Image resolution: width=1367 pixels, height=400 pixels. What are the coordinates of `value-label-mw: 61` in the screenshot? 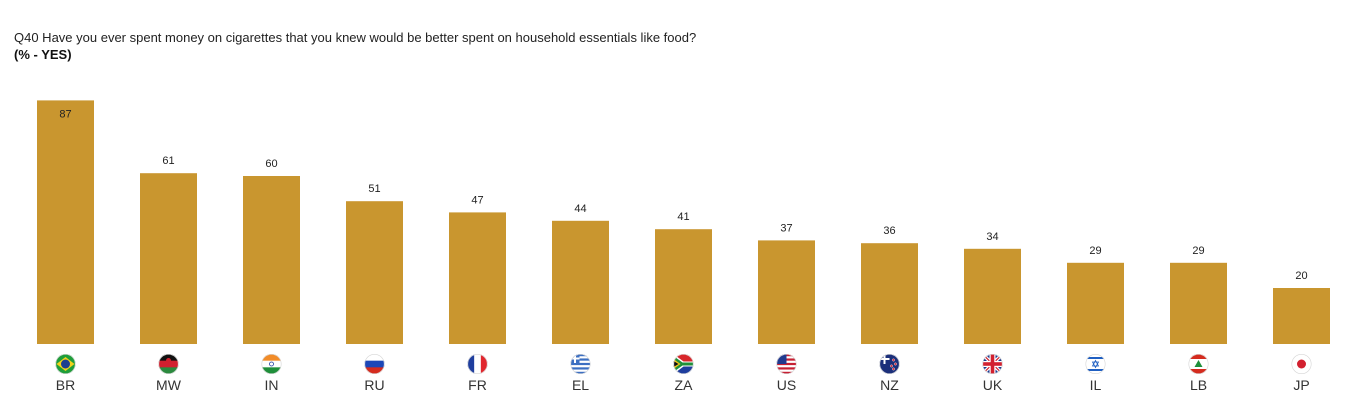 It's located at (168, 161).